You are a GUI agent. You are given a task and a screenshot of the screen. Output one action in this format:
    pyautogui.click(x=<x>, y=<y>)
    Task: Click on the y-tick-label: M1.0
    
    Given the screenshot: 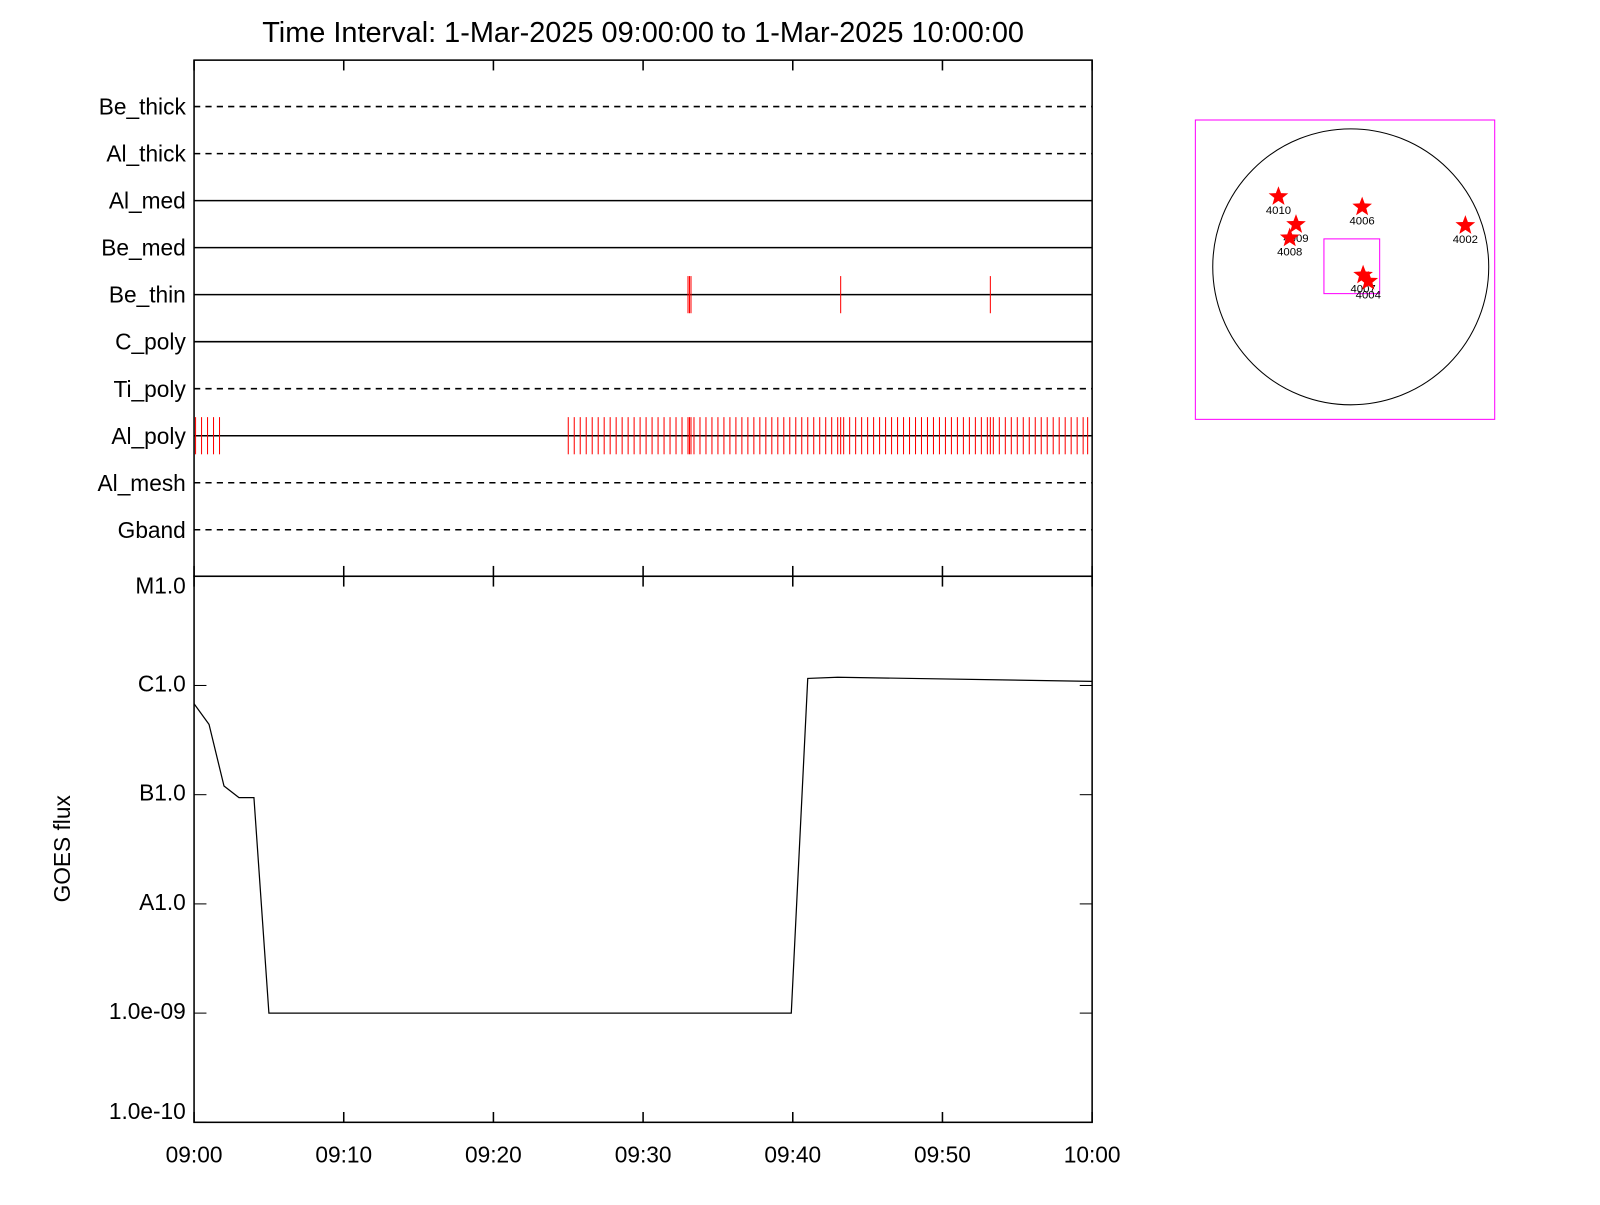 What is the action you would take?
    pyautogui.click(x=160, y=586)
    